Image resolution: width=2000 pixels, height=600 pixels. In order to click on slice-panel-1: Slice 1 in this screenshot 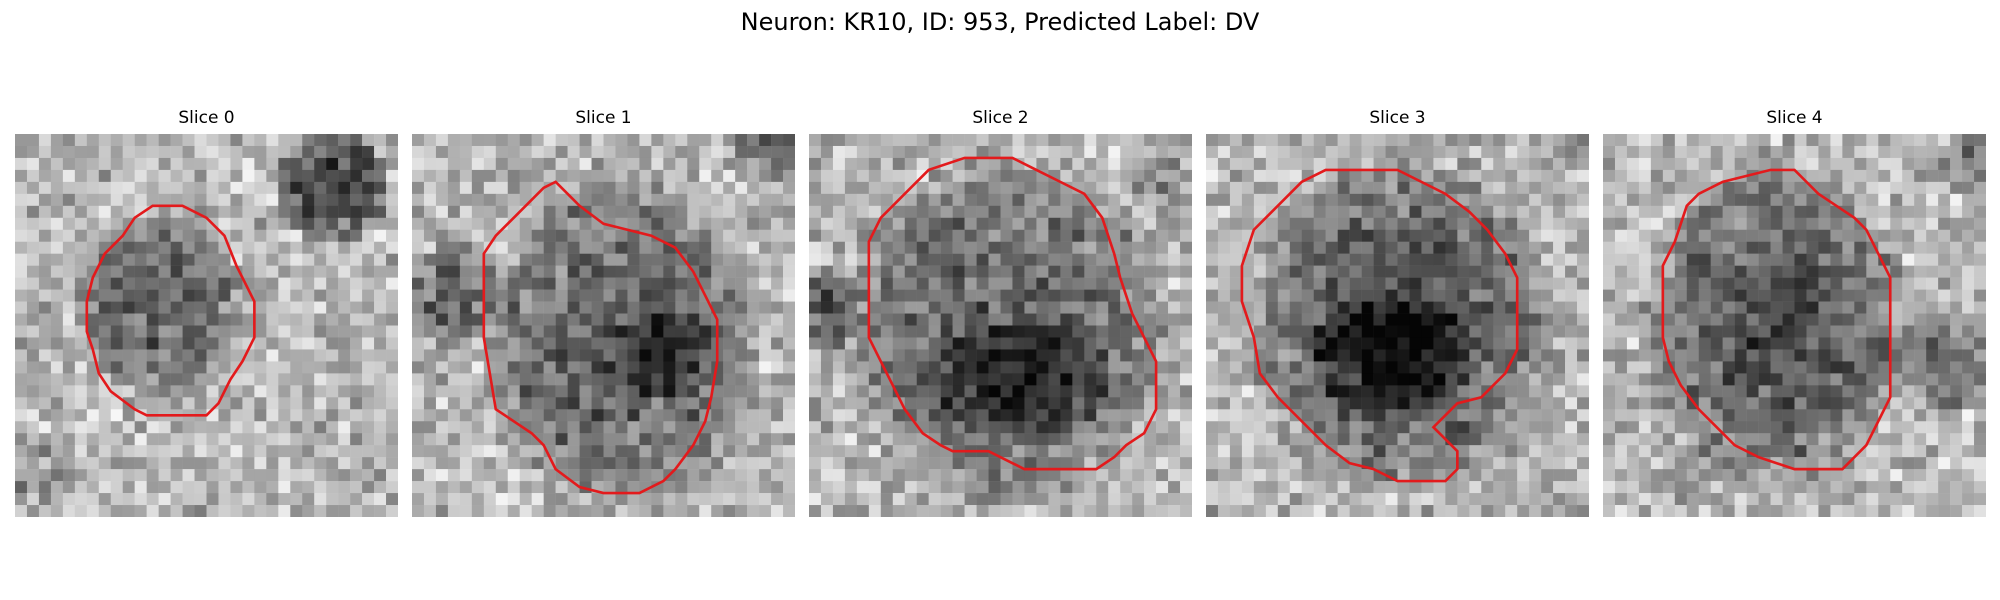, I will do `click(603, 313)`.